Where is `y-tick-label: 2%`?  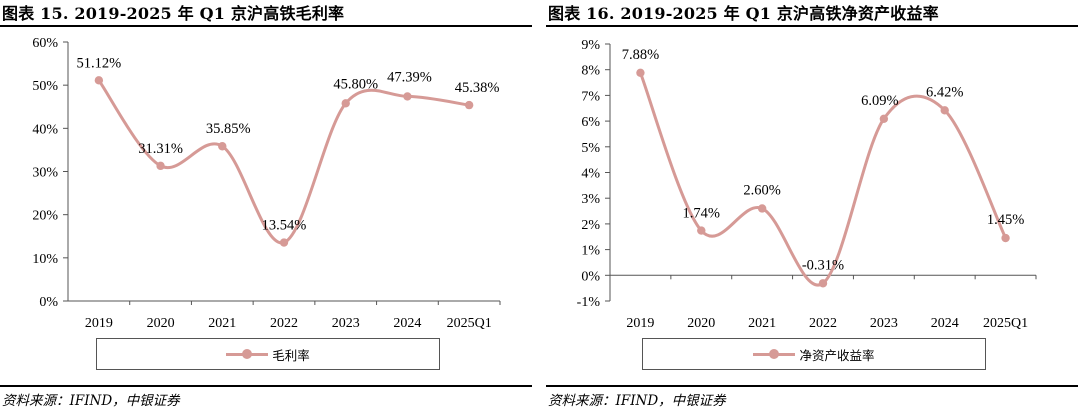
y-tick-label: 2% is located at coordinates (590, 225).